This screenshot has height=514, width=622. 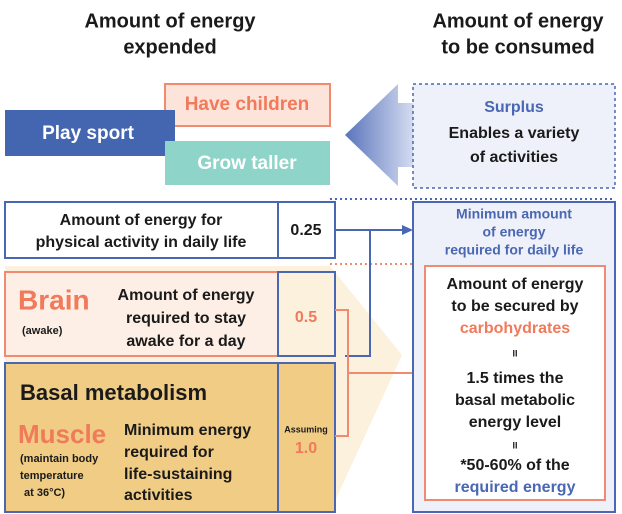 I want to click on header: to be consumed, so click(x=517, y=47).